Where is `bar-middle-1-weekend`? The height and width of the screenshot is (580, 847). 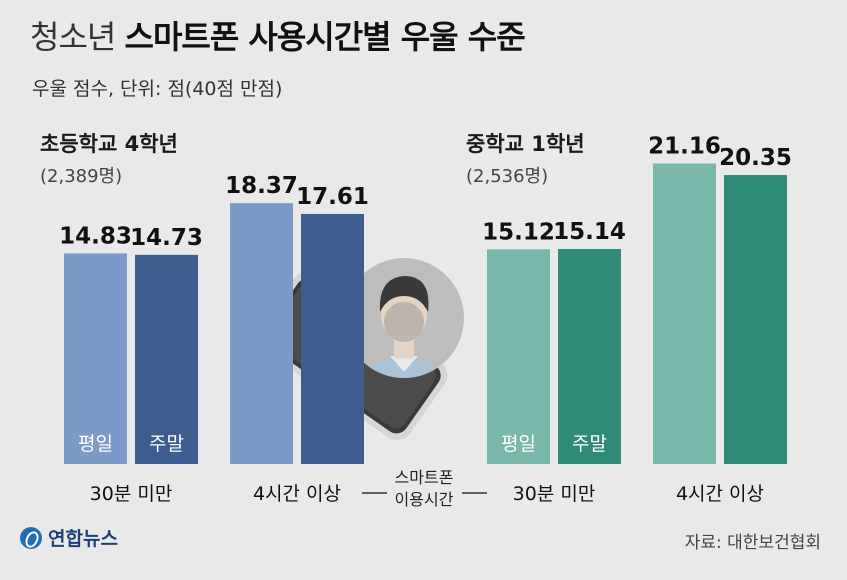
bar-middle-1-weekend is located at coordinates (755, 319).